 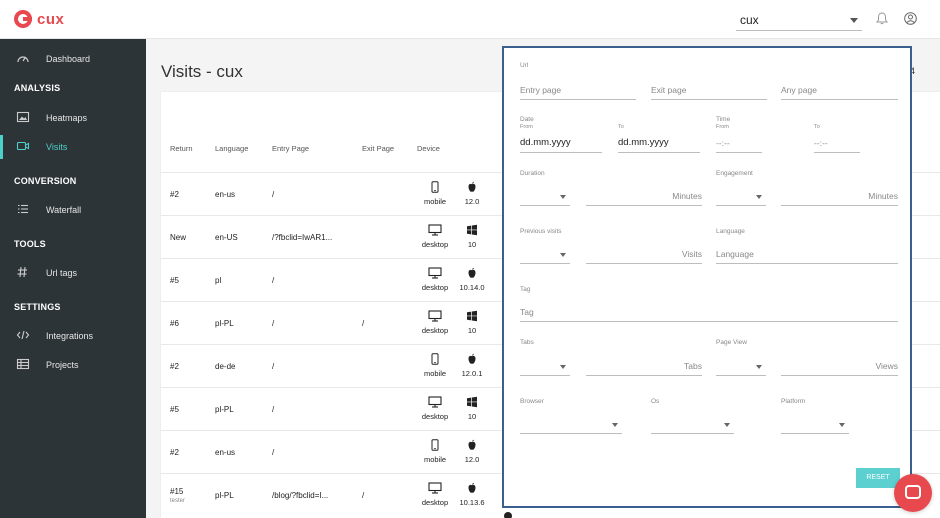 What do you see at coordinates (817, 127) in the screenshot?
I see `time-to-label: To` at bounding box center [817, 127].